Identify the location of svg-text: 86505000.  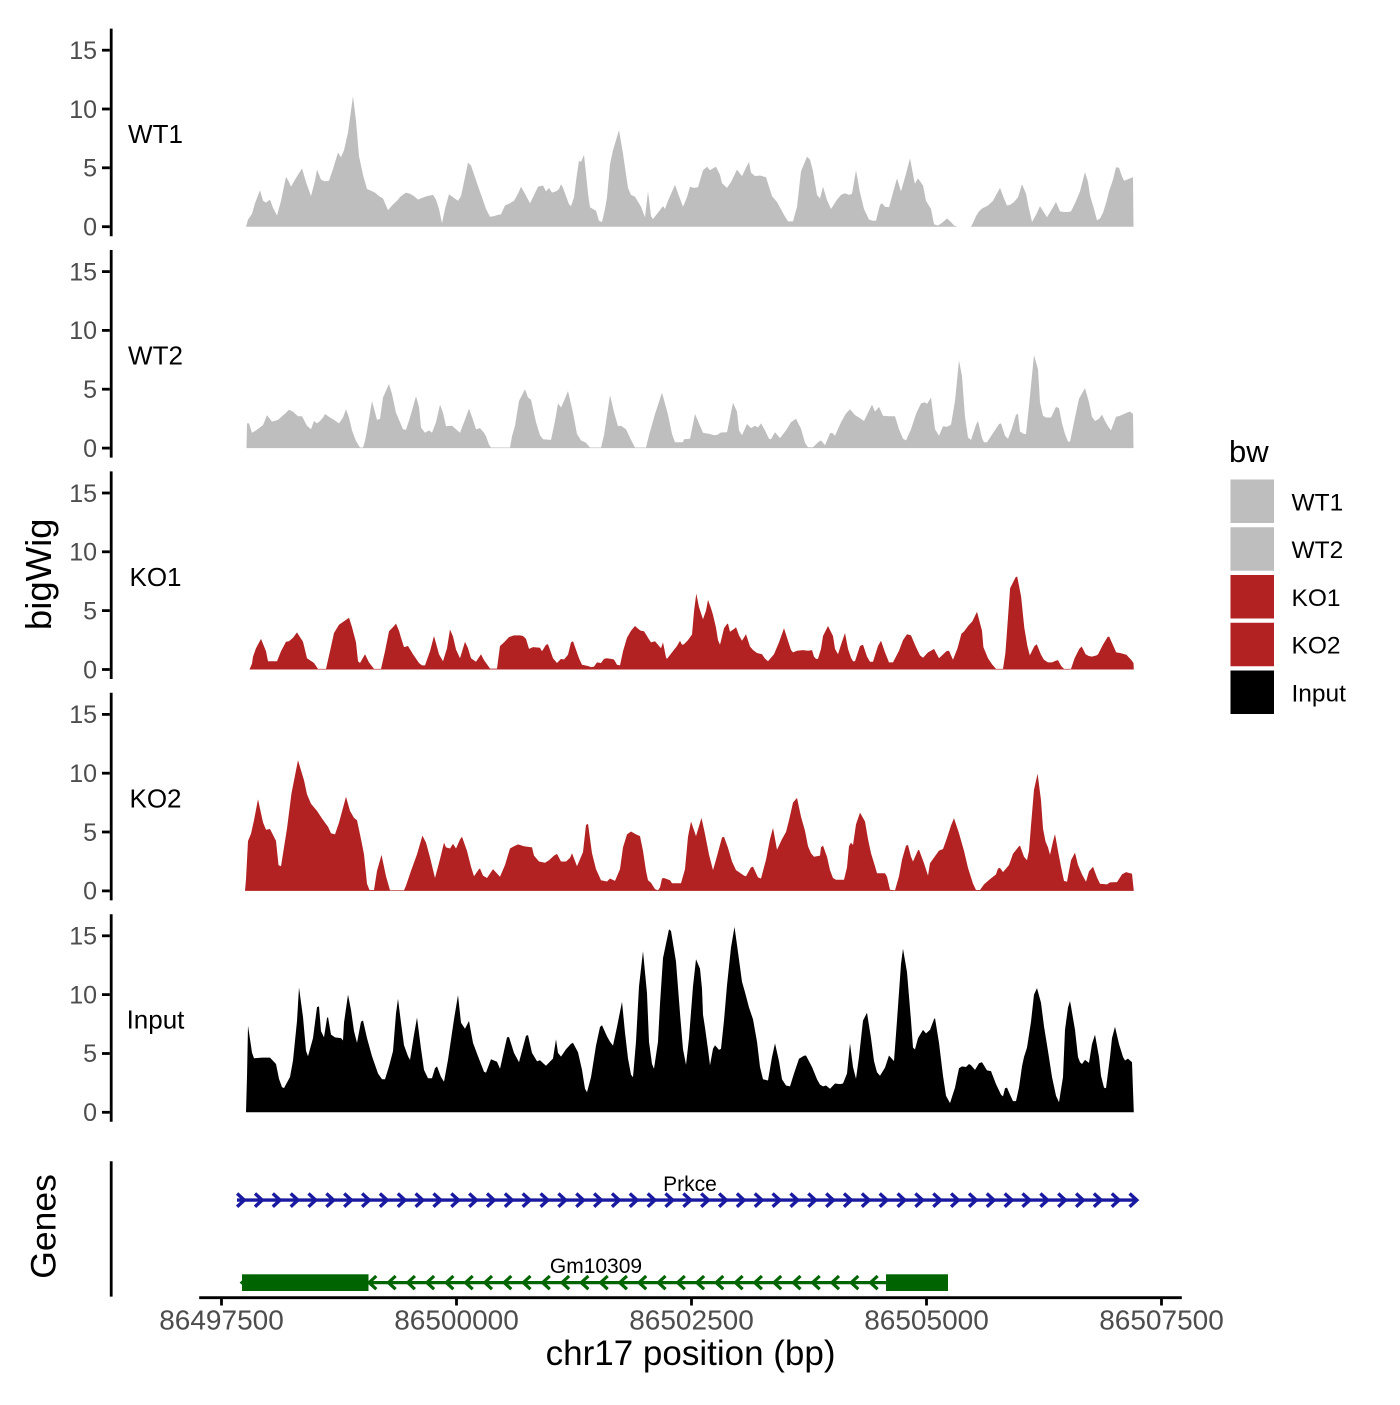
(926, 1320).